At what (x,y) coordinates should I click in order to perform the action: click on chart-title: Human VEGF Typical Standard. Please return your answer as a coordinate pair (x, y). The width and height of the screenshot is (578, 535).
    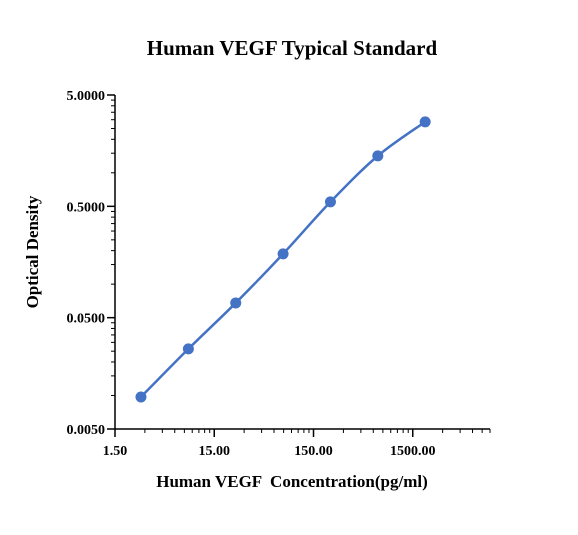
    Looking at the image, I should click on (292, 48).